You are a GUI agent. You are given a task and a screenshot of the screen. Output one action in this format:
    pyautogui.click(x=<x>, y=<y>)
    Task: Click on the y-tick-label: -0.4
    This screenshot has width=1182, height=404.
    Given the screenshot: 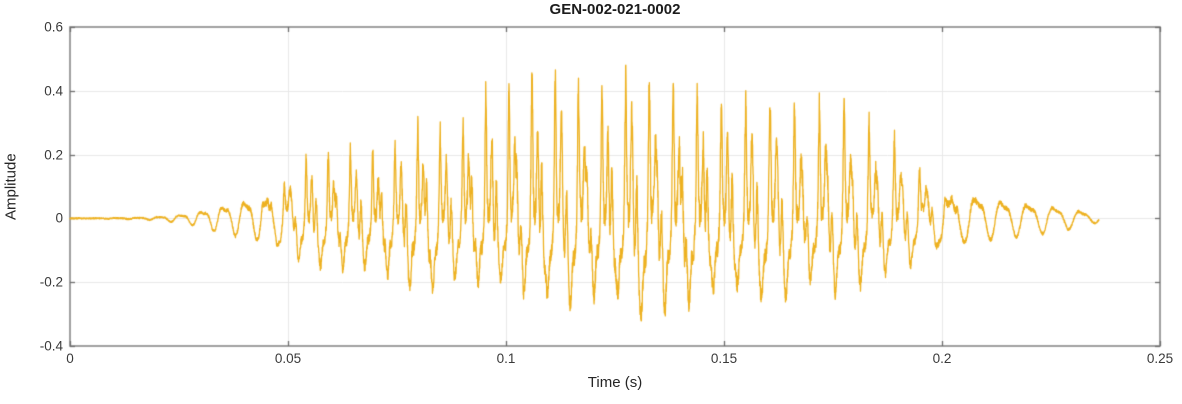 What is the action you would take?
    pyautogui.click(x=51, y=346)
    